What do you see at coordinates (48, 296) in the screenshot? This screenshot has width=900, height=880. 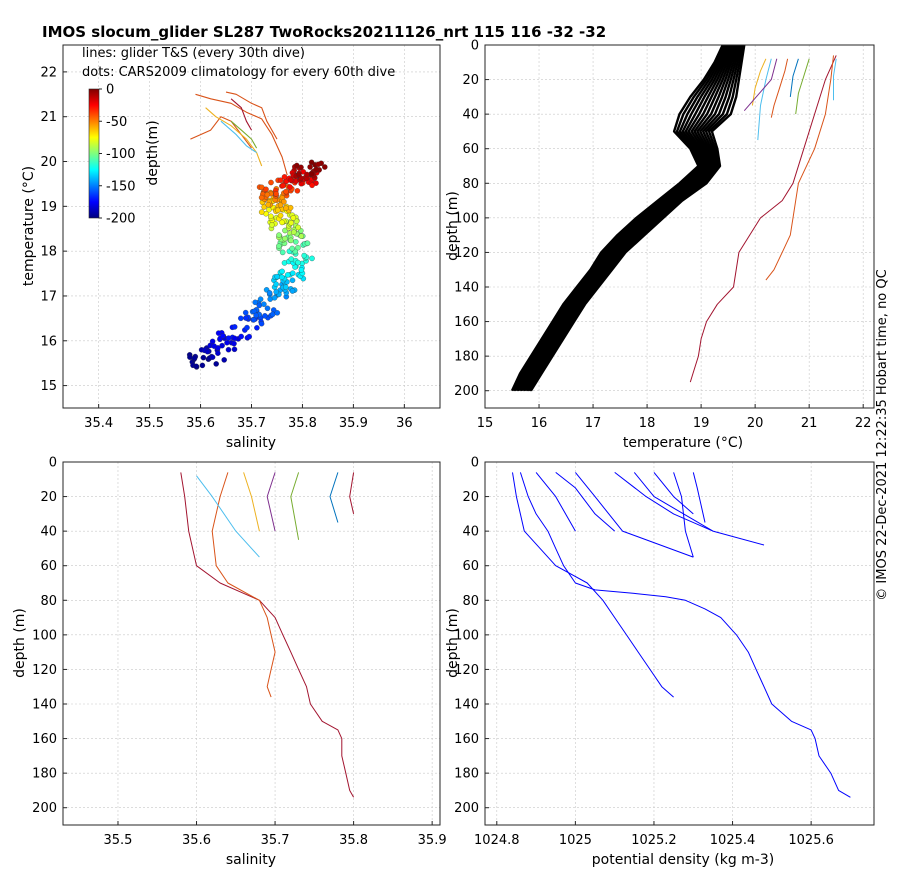 I see `y-tick-label: 17` at bounding box center [48, 296].